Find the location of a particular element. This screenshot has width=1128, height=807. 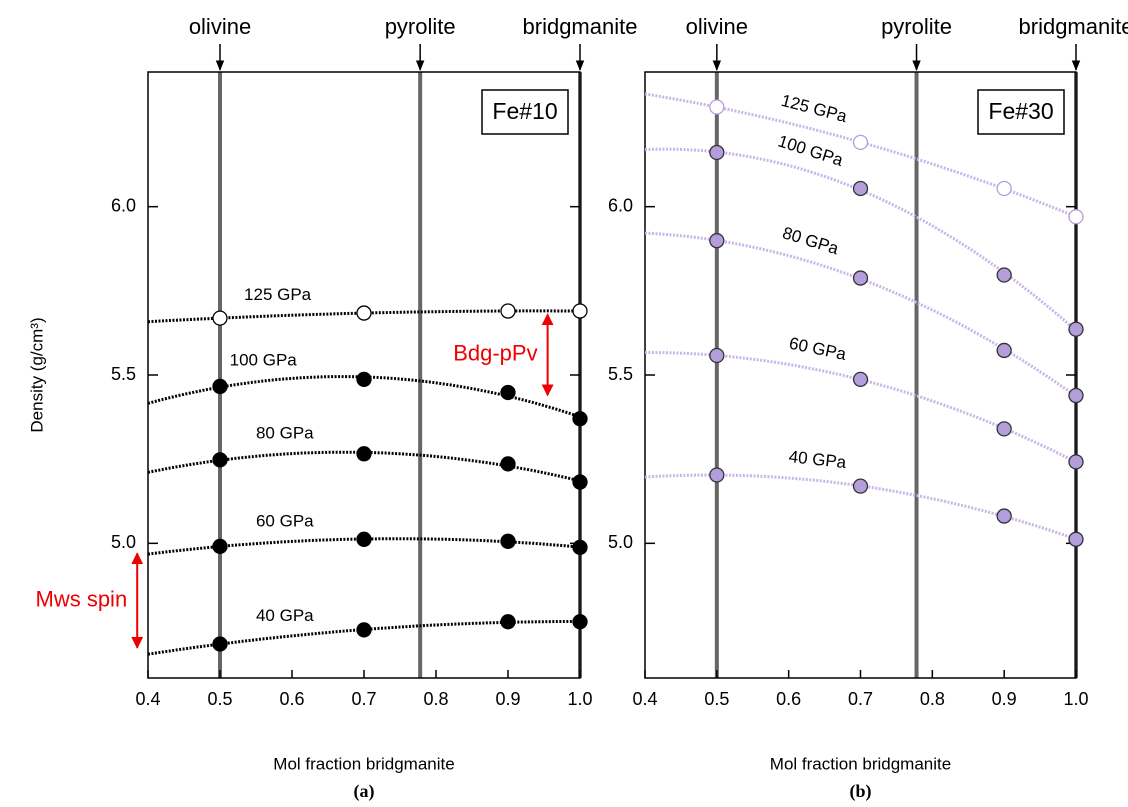

caption: (a) is located at coordinates (364, 791).